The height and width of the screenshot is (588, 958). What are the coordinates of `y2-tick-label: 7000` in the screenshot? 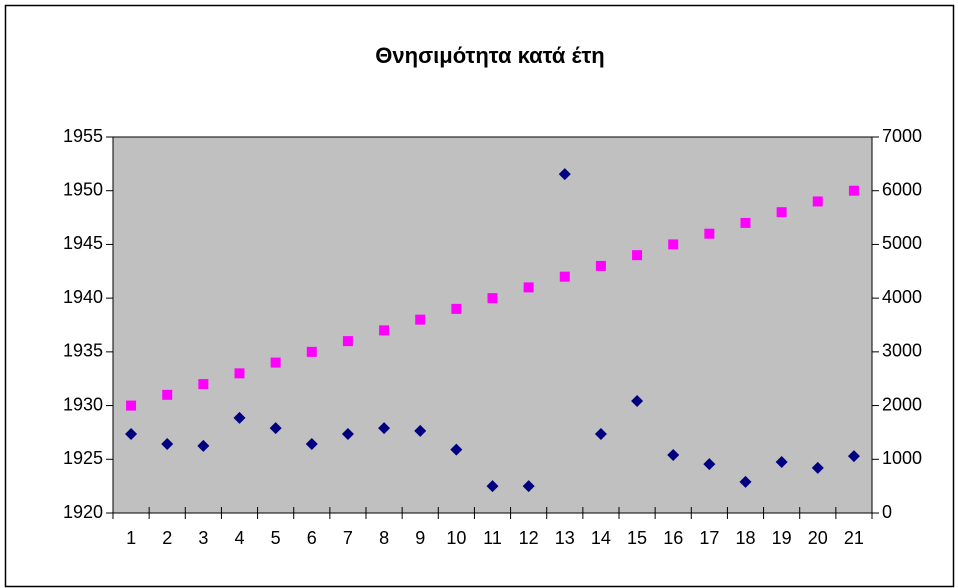 It's located at (902, 136).